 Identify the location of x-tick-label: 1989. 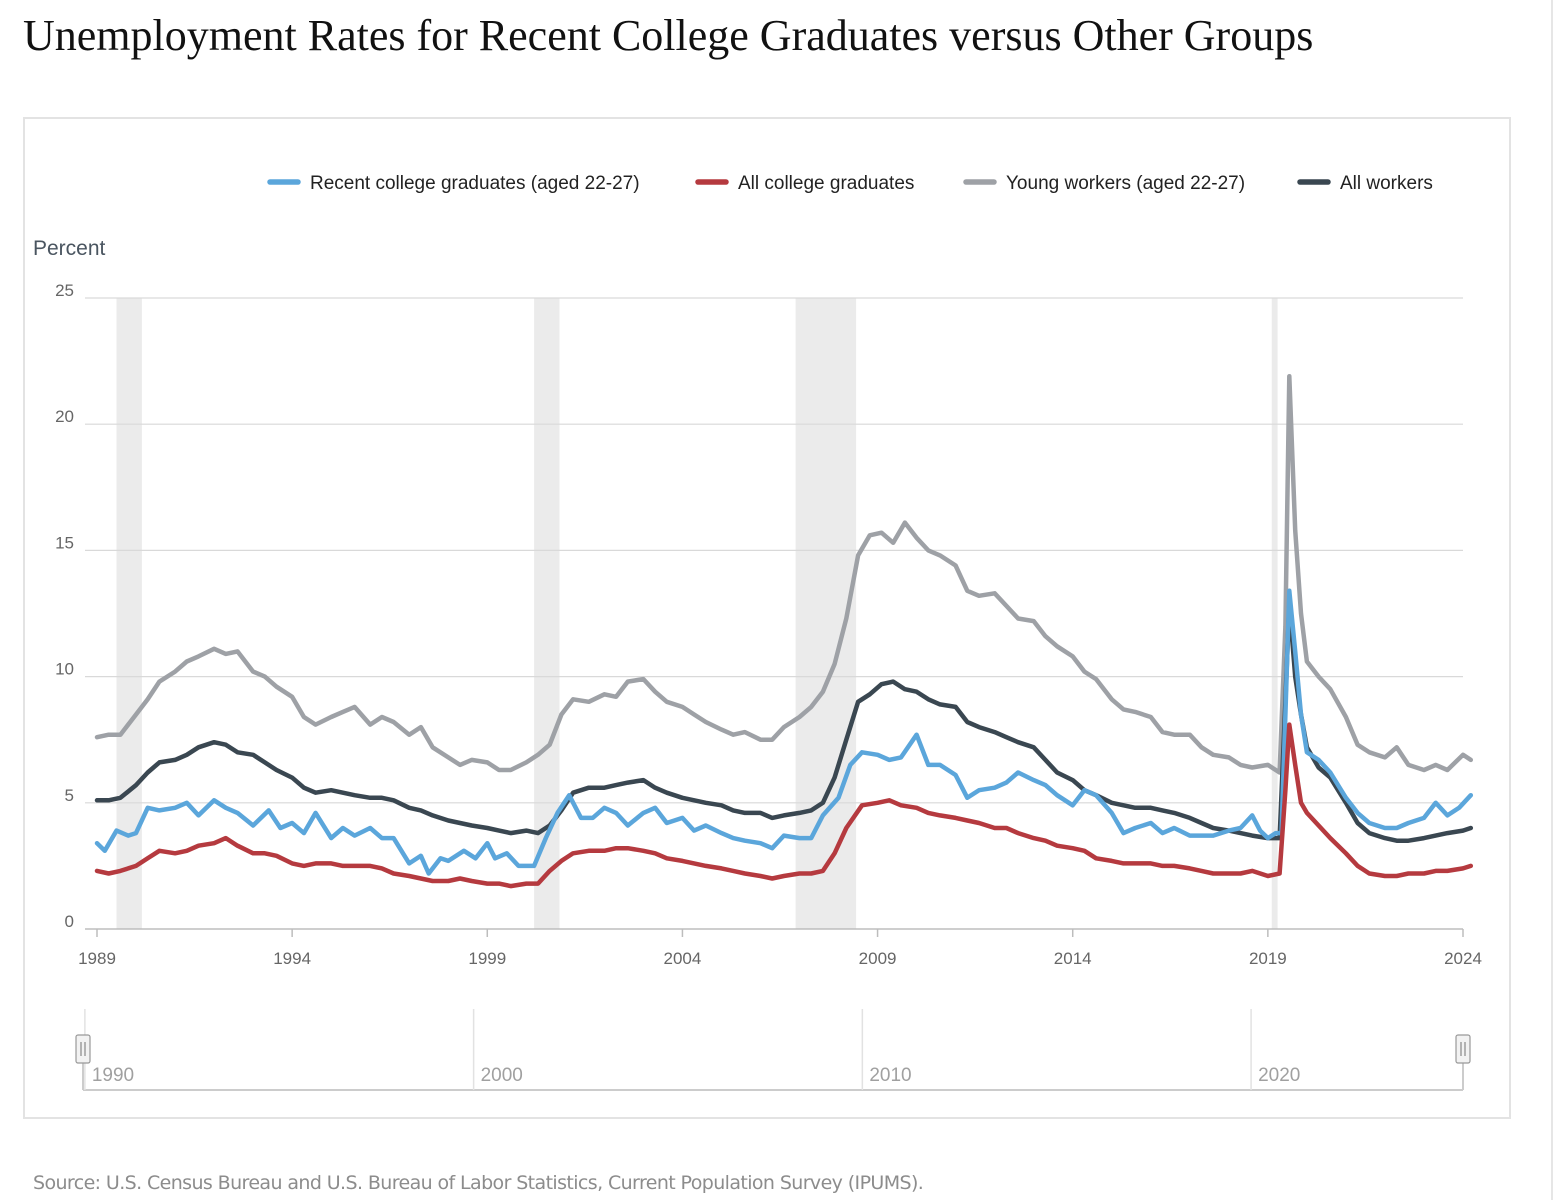
(97, 958).